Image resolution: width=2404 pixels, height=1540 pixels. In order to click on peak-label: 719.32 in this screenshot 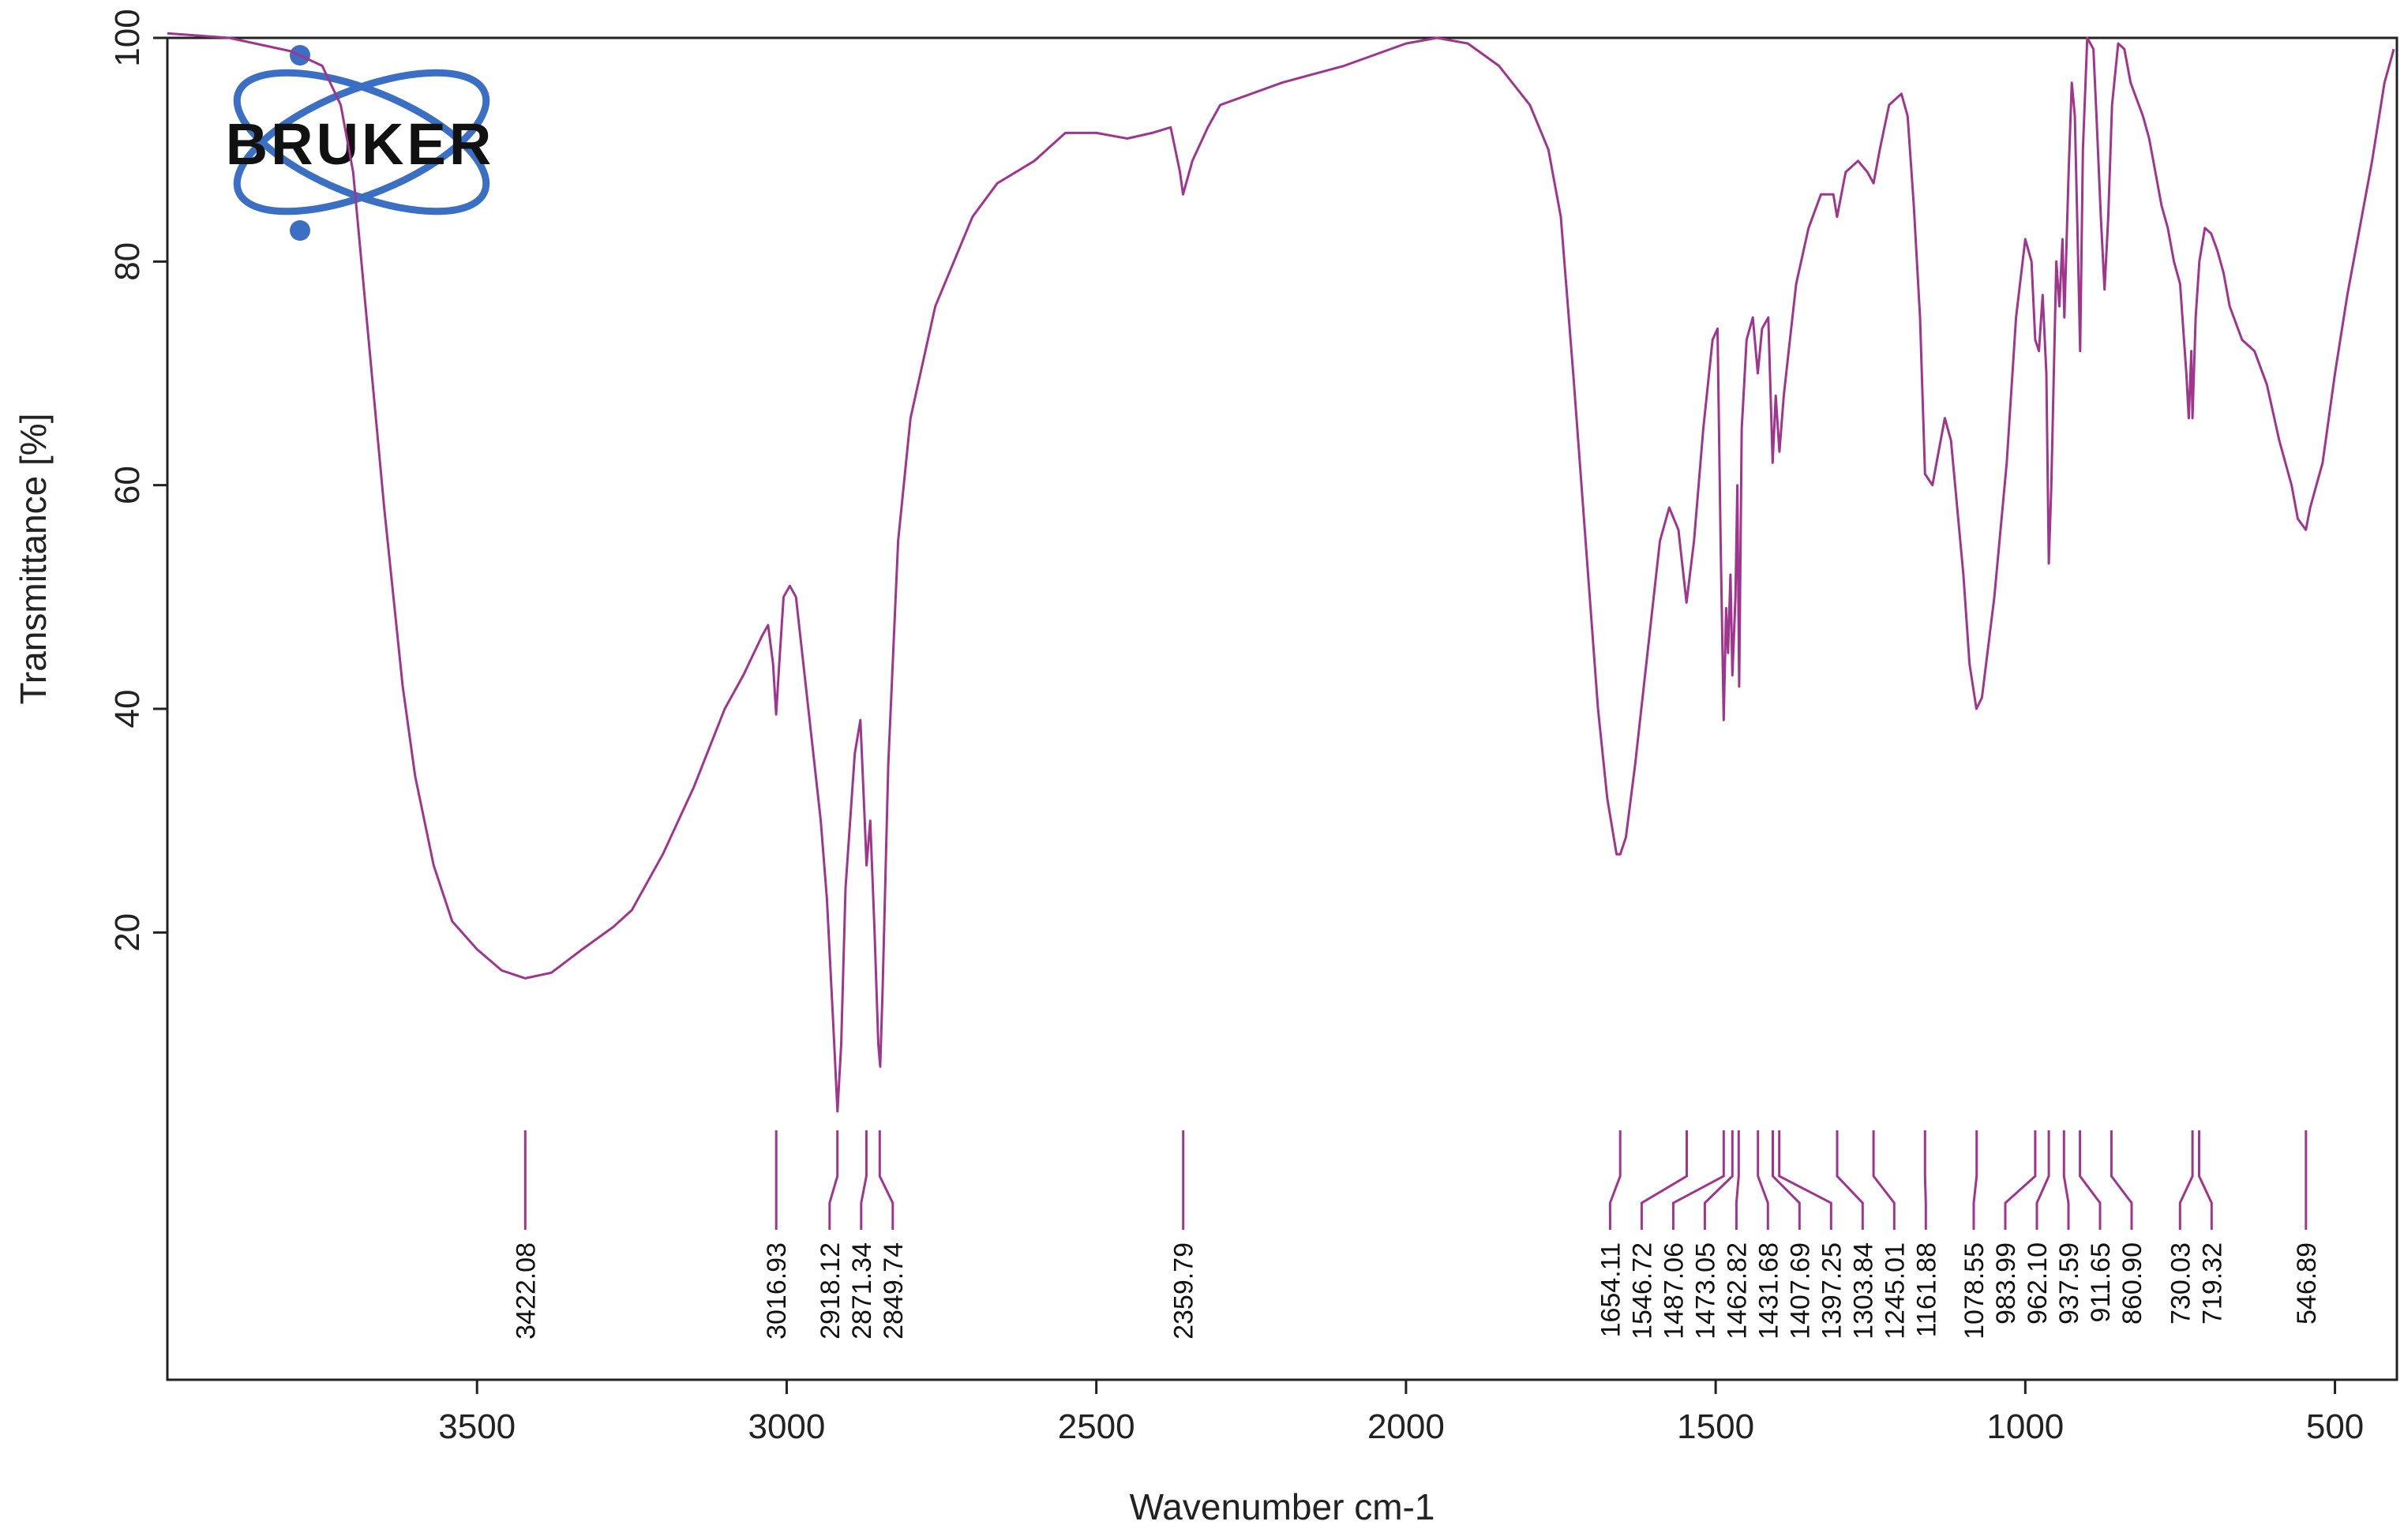, I will do `click(2212, 1284)`.